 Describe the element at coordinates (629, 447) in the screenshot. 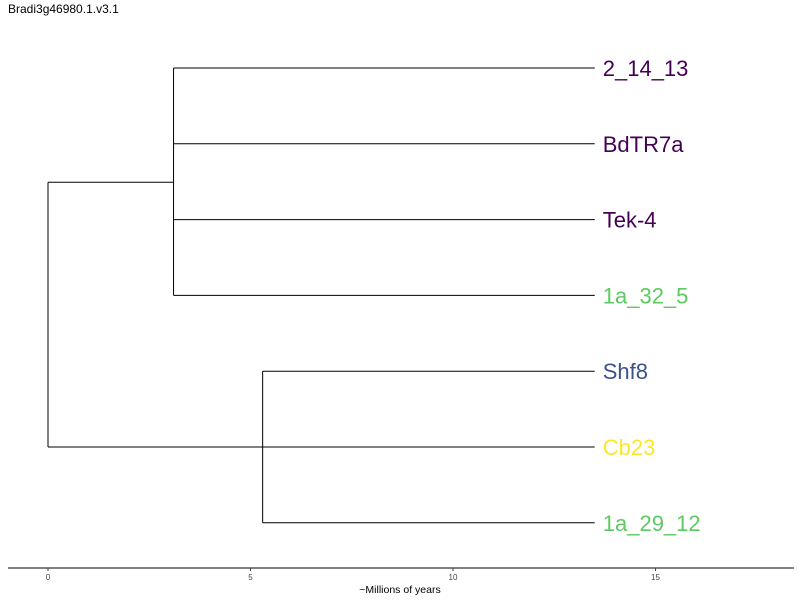

I see `tip-label-5: Cb23` at that location.